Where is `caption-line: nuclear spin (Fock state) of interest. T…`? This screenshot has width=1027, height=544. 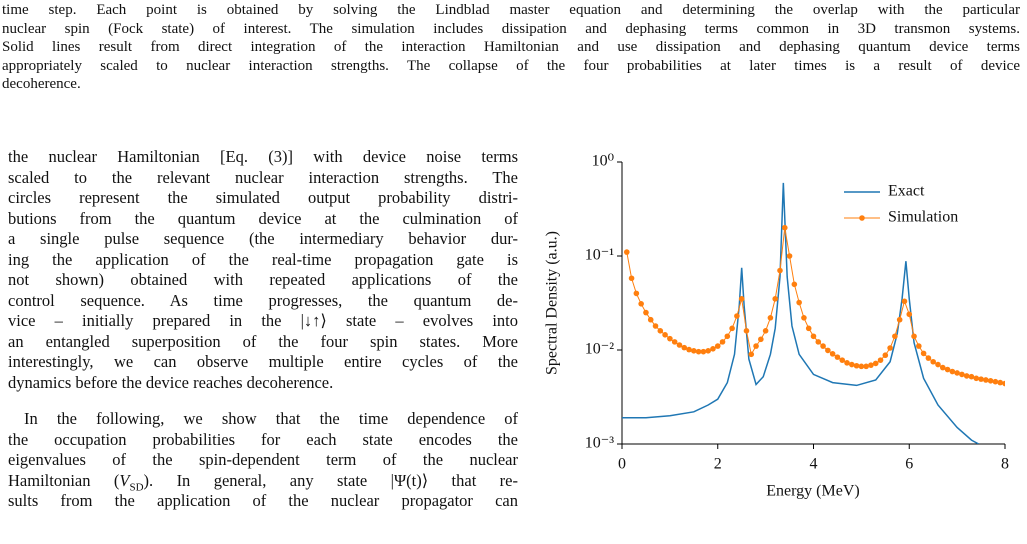 caption-line: nuclear spin (Fock state) of interest. T… is located at coordinates (511, 28).